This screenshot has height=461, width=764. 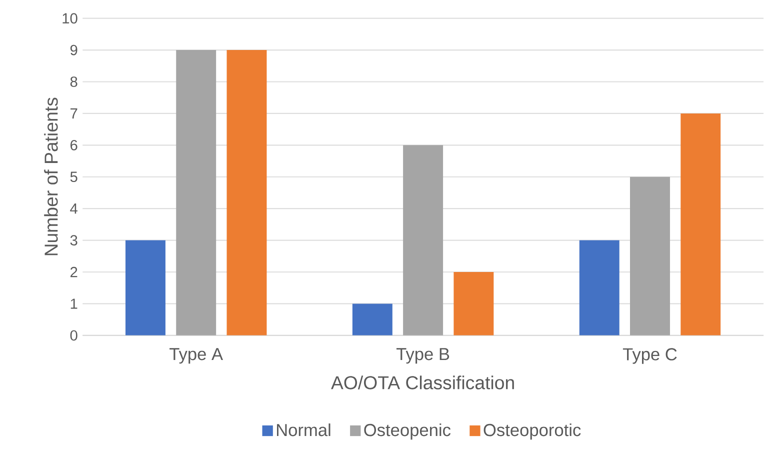 I want to click on y-tick-label: 2, so click(x=74, y=272).